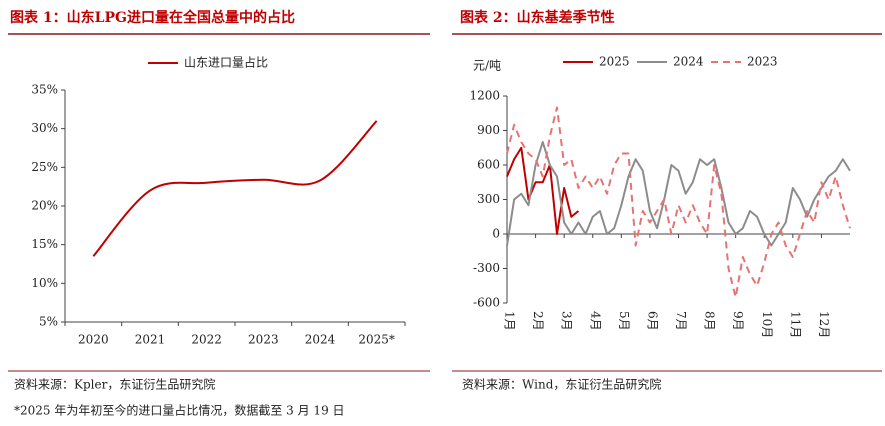 The width and height of the screenshot is (885, 426). Describe the element at coordinates (767, 324) in the screenshot. I see `x-tick-label: 10月` at that location.